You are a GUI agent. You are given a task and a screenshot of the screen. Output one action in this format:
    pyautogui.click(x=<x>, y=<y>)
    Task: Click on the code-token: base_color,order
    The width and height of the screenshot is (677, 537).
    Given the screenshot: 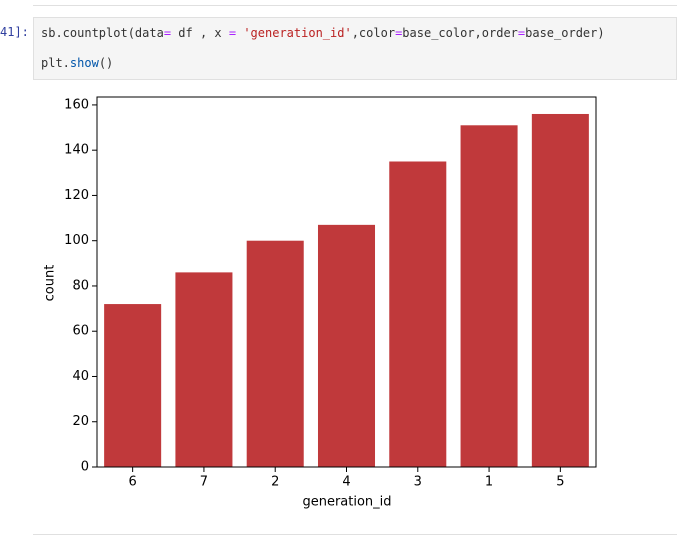 What is the action you would take?
    pyautogui.click(x=460, y=33)
    